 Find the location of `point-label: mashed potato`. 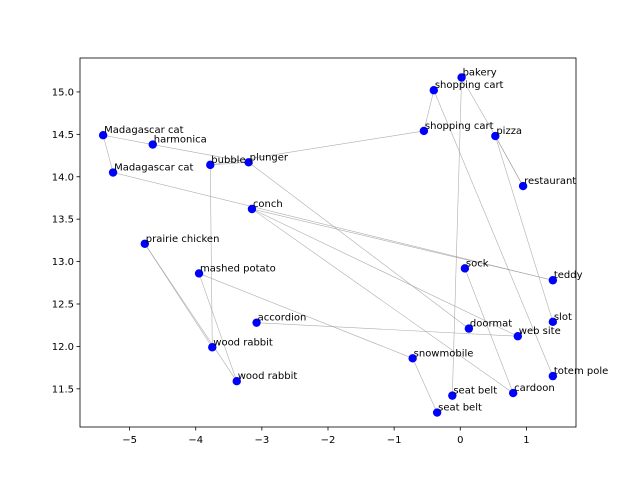

point-label: mashed potato is located at coordinates (238, 268).